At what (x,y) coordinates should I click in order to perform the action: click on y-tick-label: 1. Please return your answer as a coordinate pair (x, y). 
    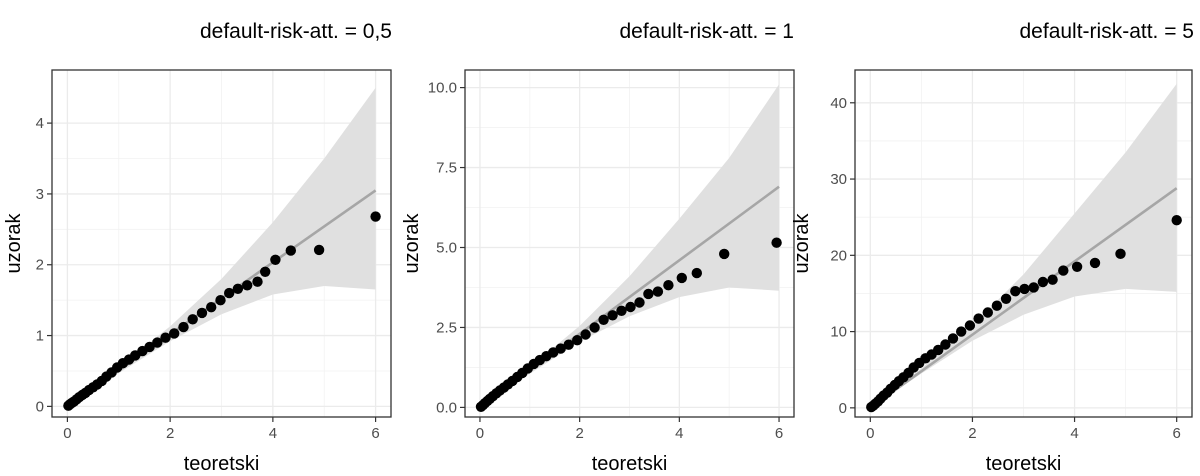
    Looking at the image, I should click on (40, 336).